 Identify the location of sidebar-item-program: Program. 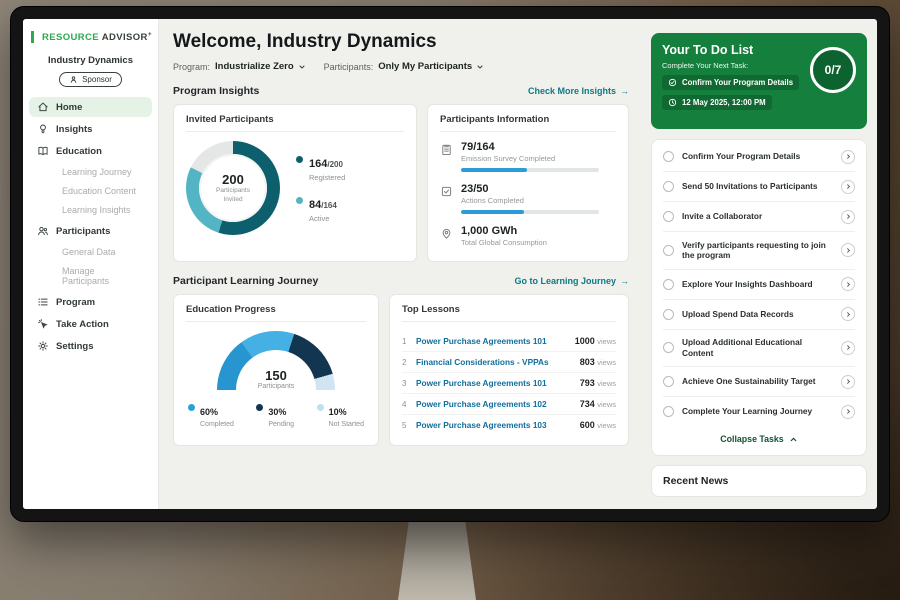
(90, 302).